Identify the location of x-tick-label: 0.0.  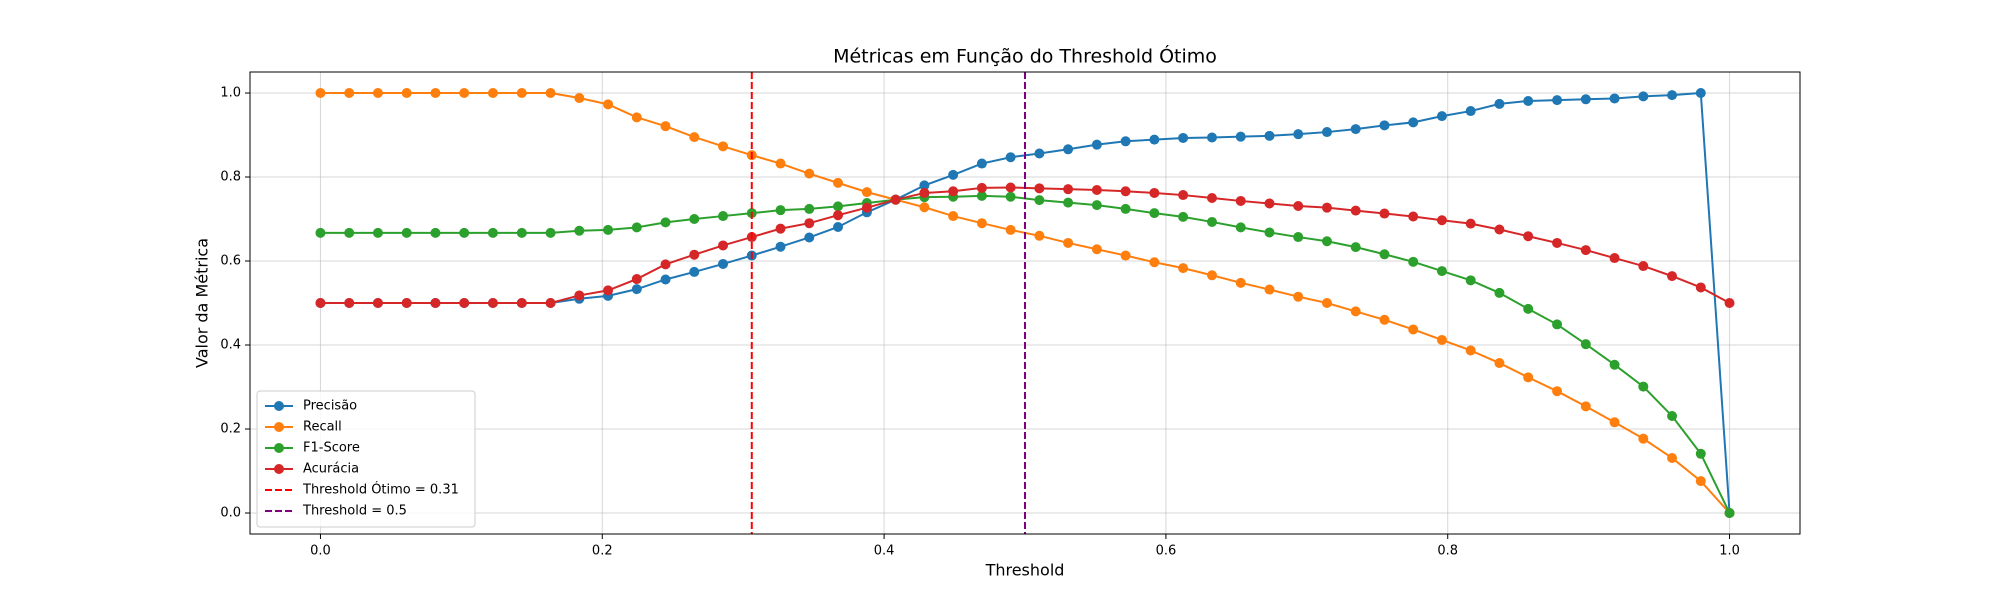
(320, 551).